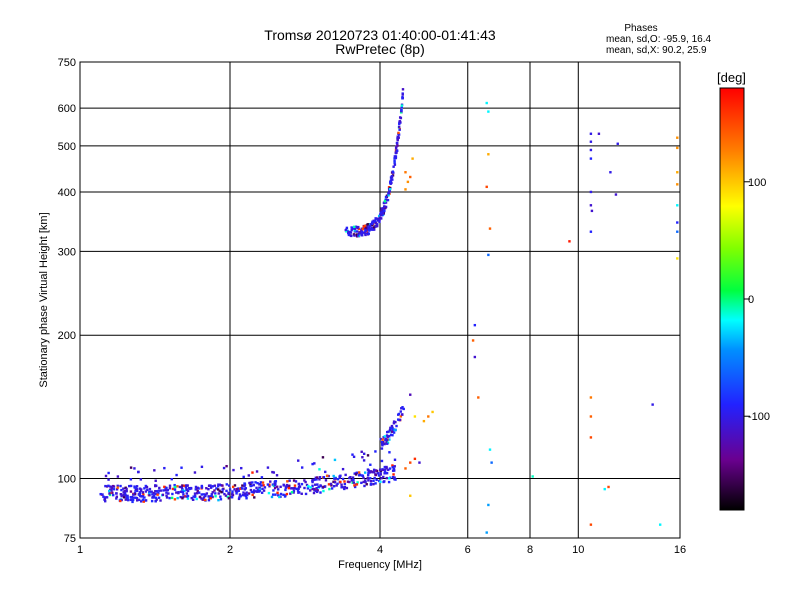  I want to click on stats-heading: Phases, so click(640, 28).